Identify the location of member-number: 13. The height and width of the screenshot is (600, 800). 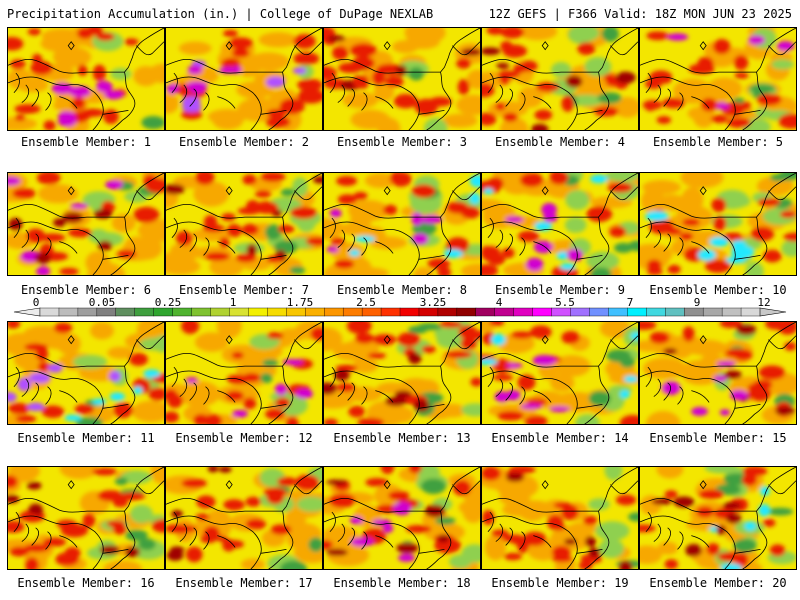
(463, 438).